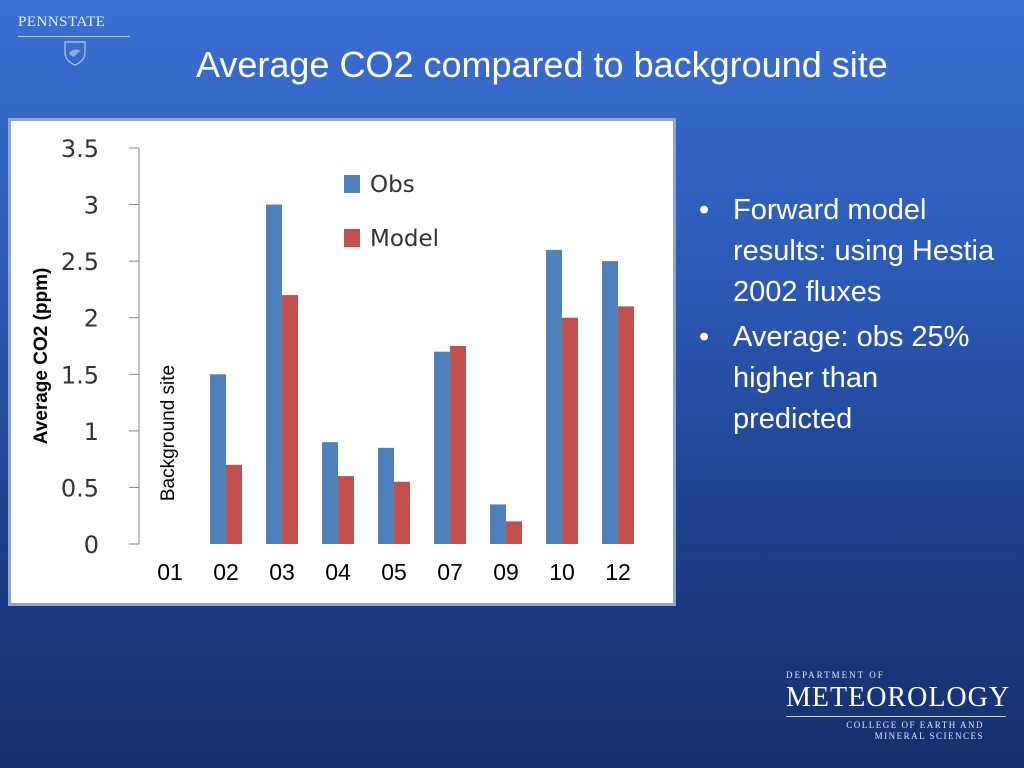 Image resolution: width=1024 pixels, height=768 pixels. I want to click on legend-swatch-obs, so click(352, 184).